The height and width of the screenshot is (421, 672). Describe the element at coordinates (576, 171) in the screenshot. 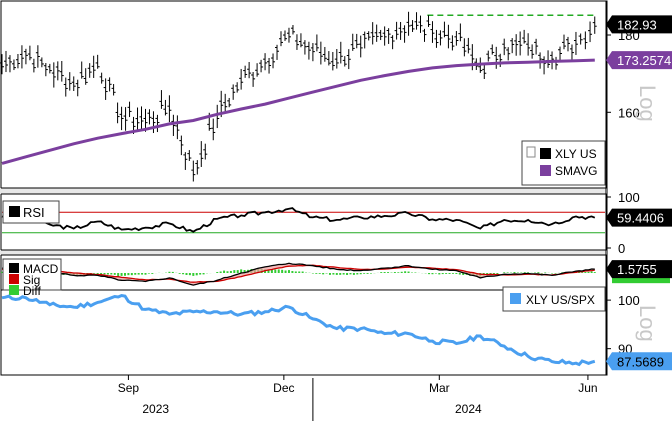

I see `legend-label-sma: SMAVG` at that location.